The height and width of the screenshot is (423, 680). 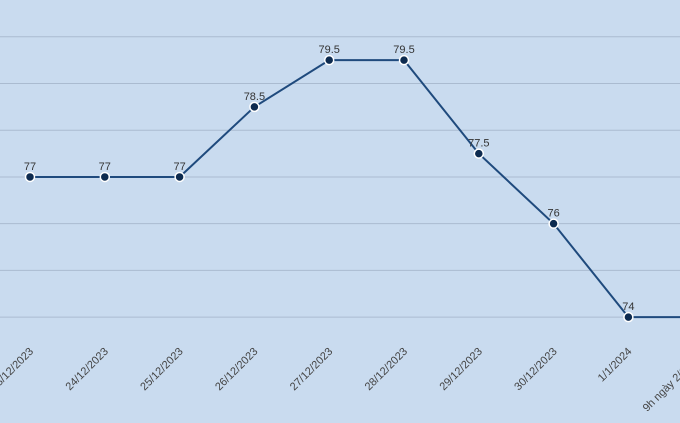 What do you see at coordinates (18, 369) in the screenshot?
I see `x-tick-label: 23/12/2023` at bounding box center [18, 369].